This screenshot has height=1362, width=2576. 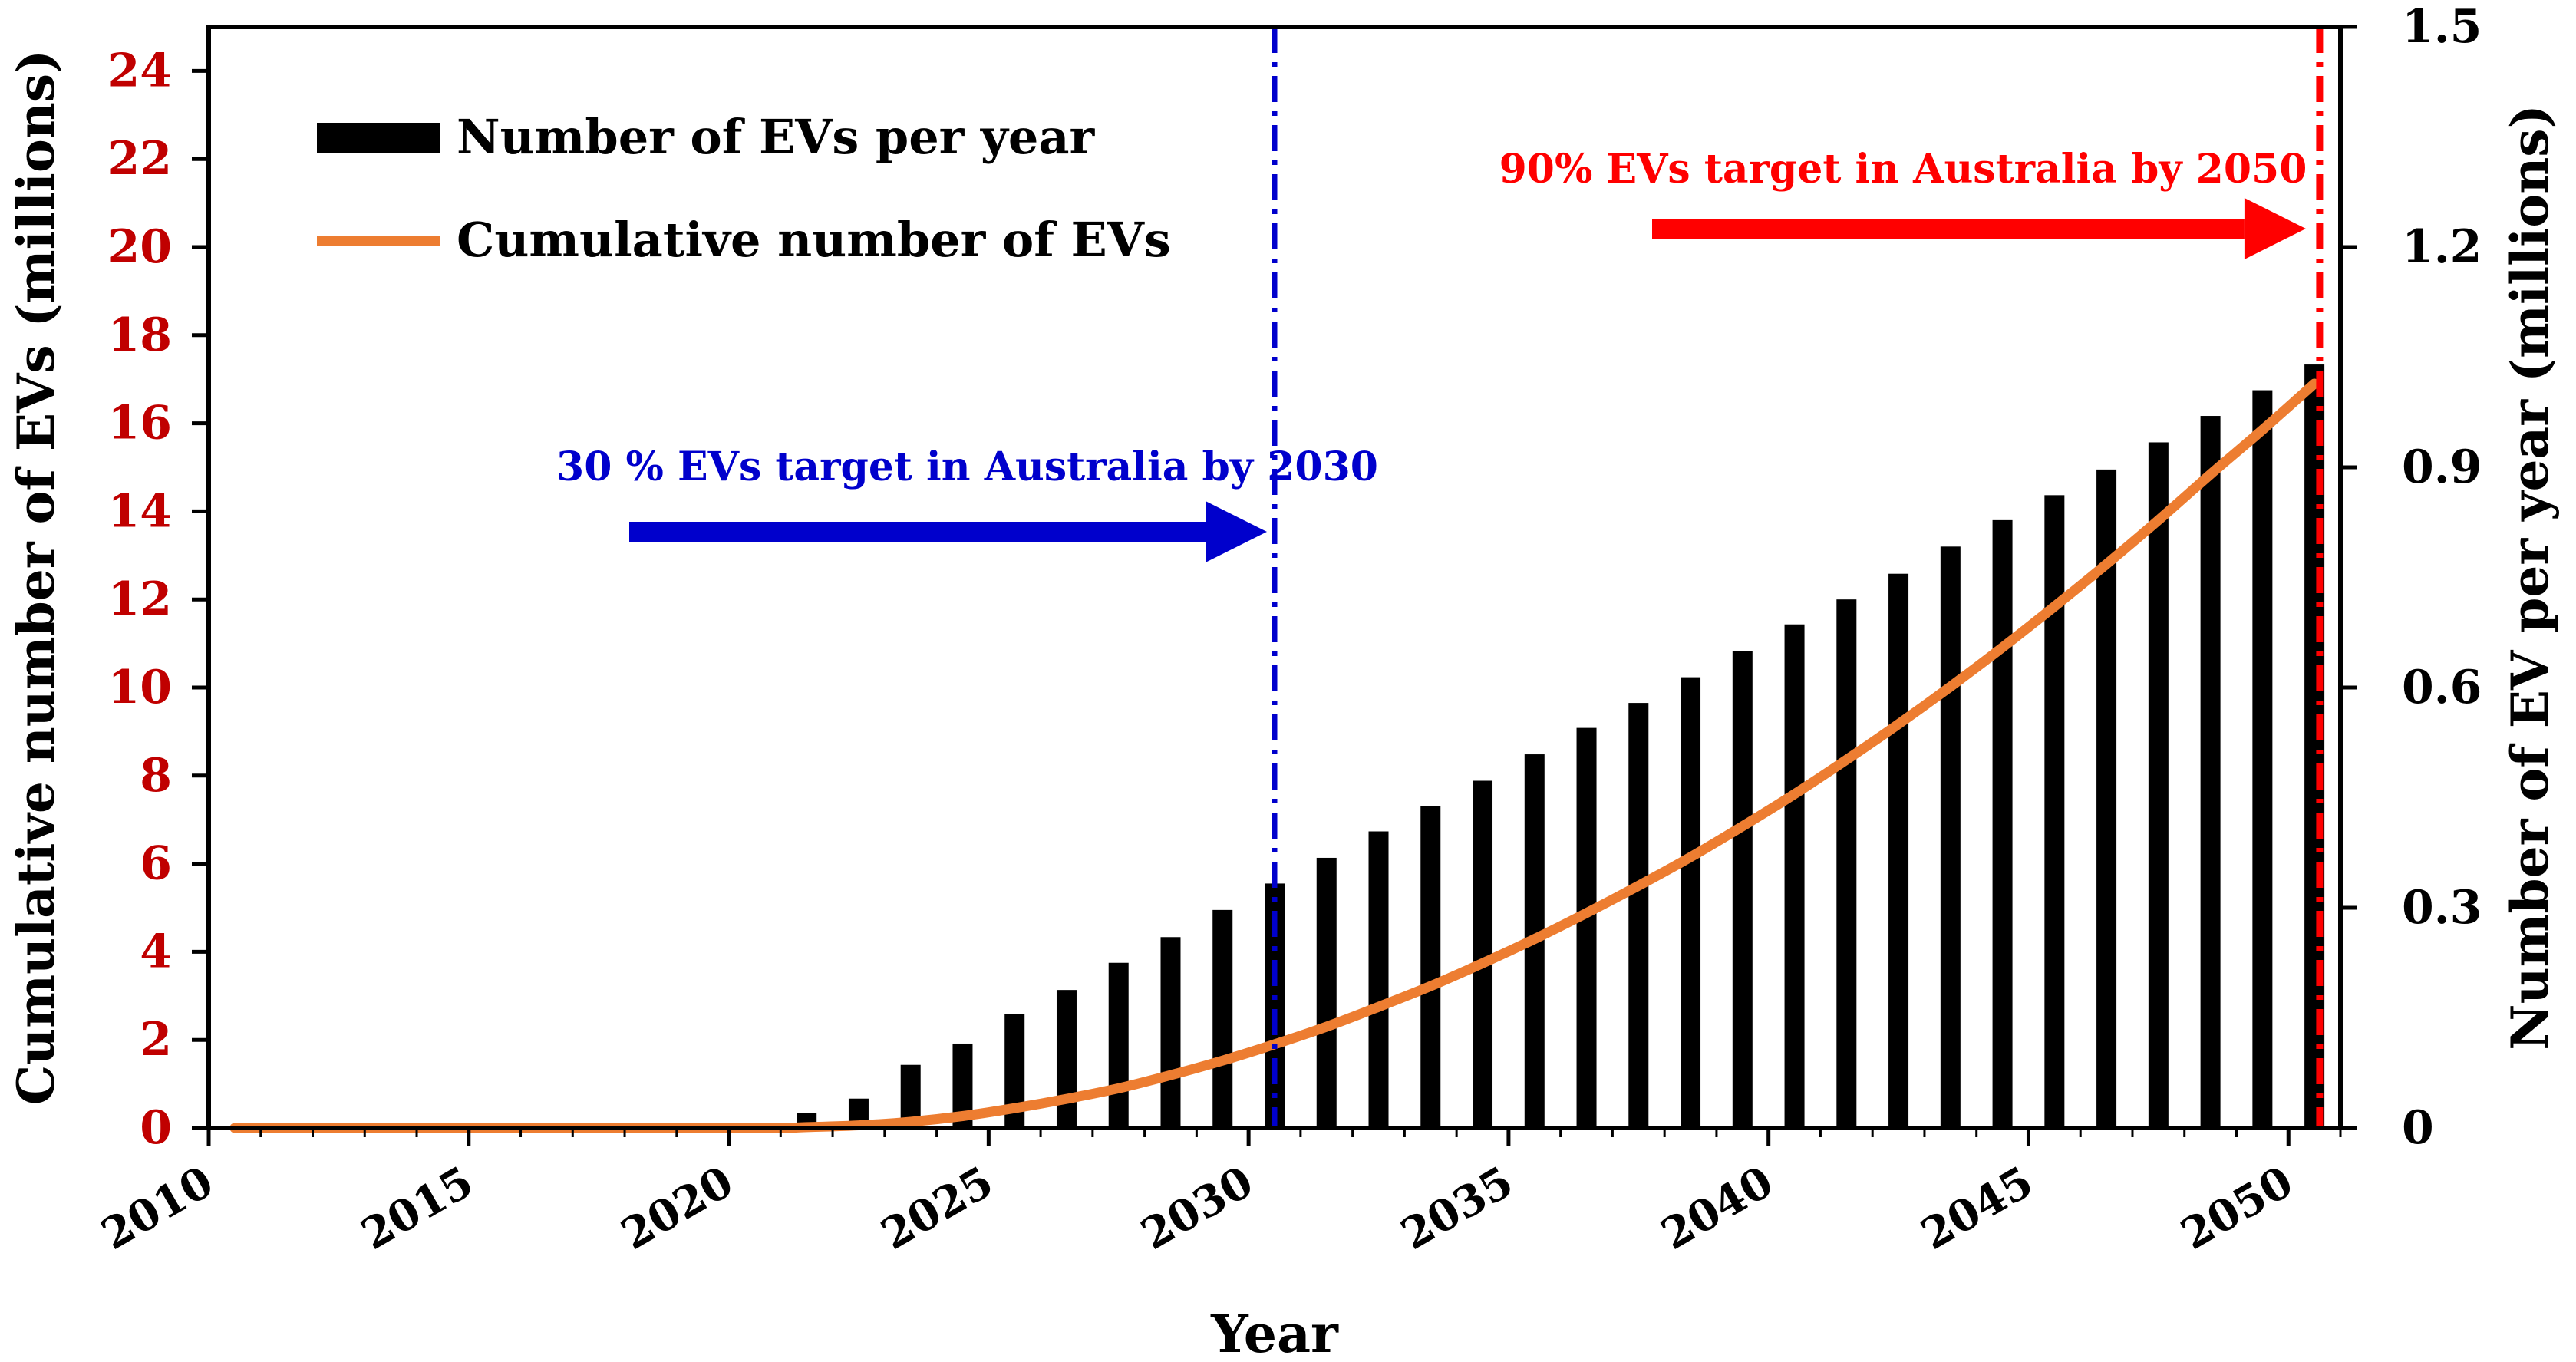 What do you see at coordinates (1197, 1208) in the screenshot?
I see `x-tick-label: 2030` at bounding box center [1197, 1208].